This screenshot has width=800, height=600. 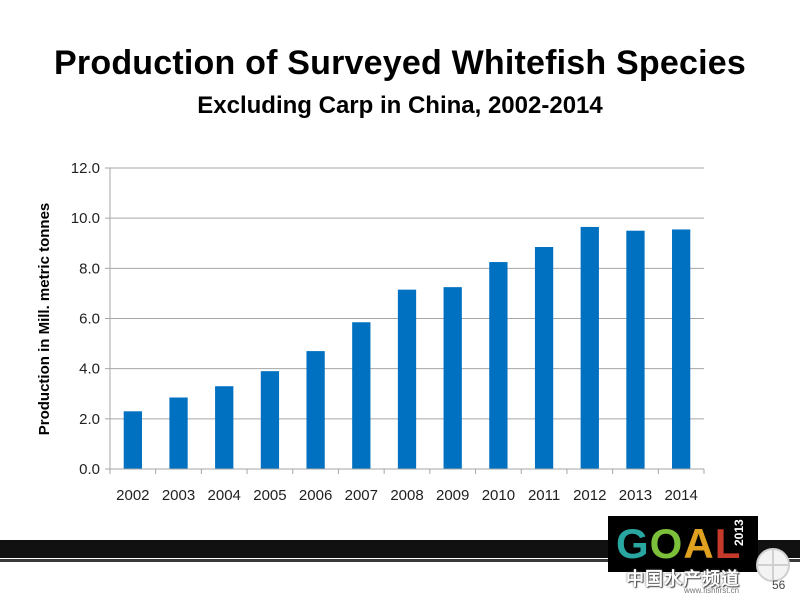 What do you see at coordinates (779, 585) in the screenshot?
I see `page-number: 56` at bounding box center [779, 585].